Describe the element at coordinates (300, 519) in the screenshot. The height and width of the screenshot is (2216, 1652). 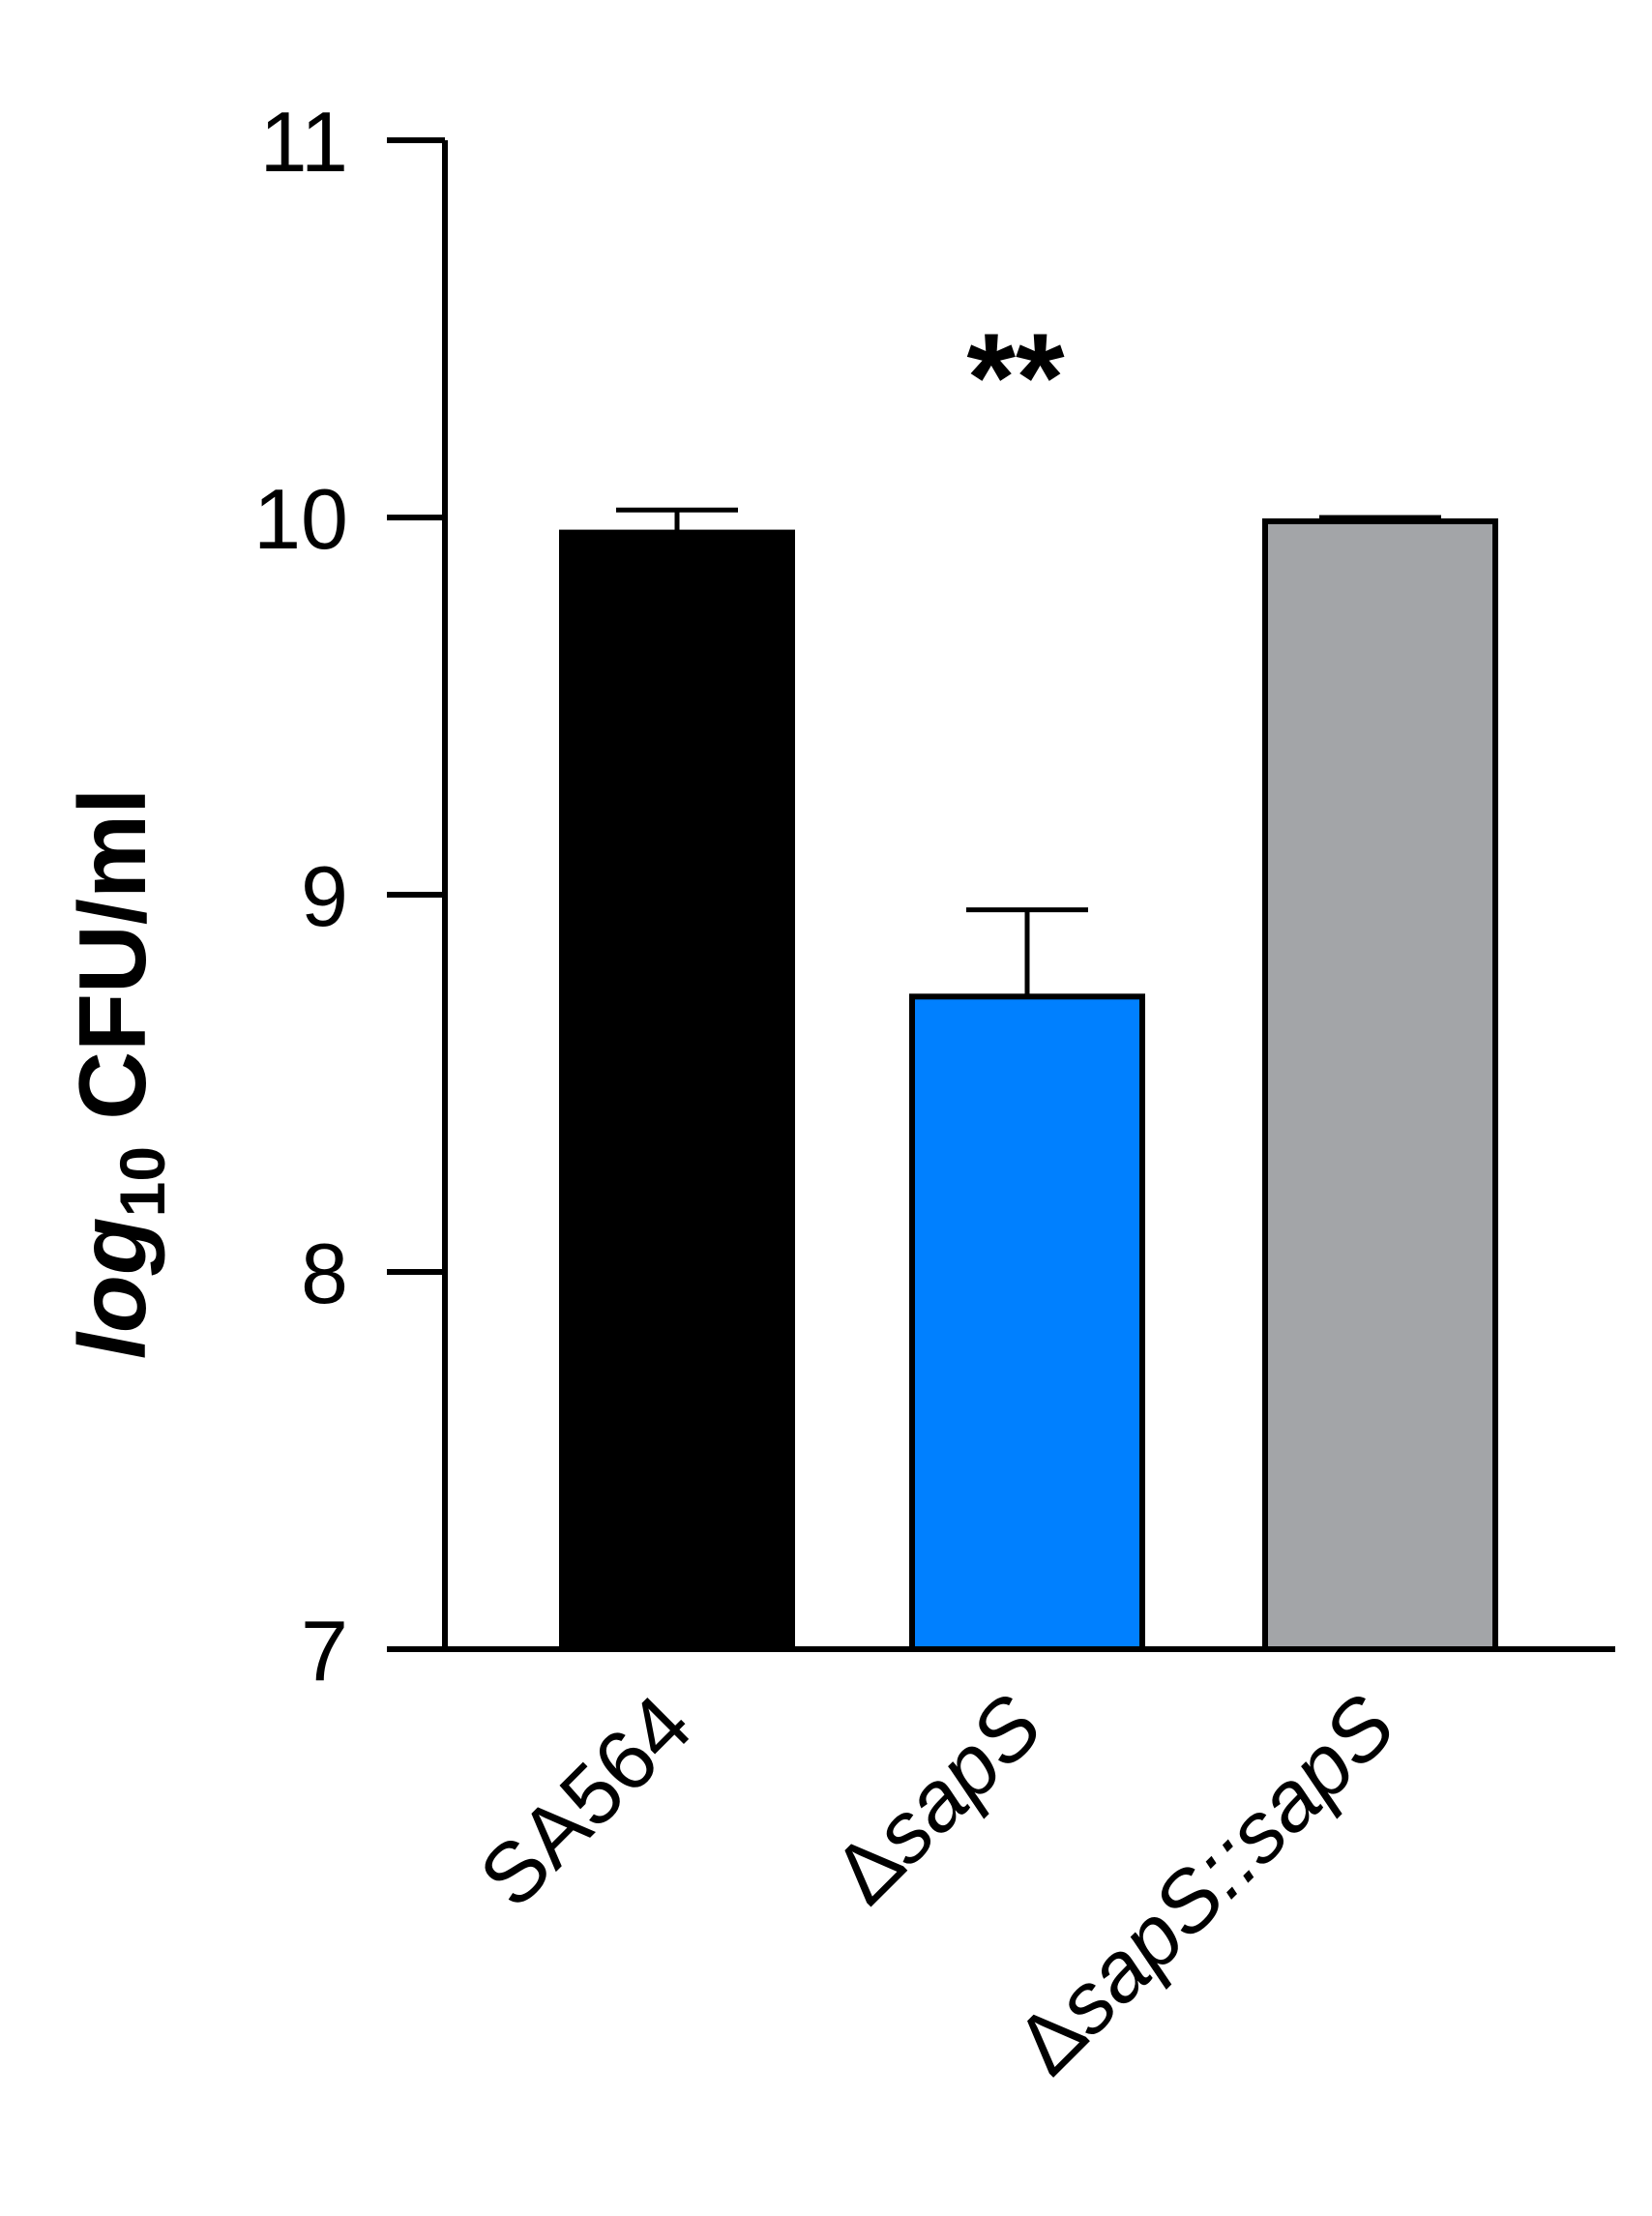
I see `y-tick-label-10: 10` at that location.